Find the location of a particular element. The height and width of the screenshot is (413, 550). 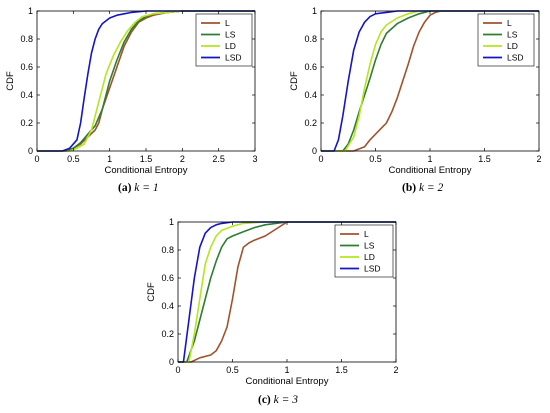

caption-a-label: (a) is located at coordinates (125, 188).